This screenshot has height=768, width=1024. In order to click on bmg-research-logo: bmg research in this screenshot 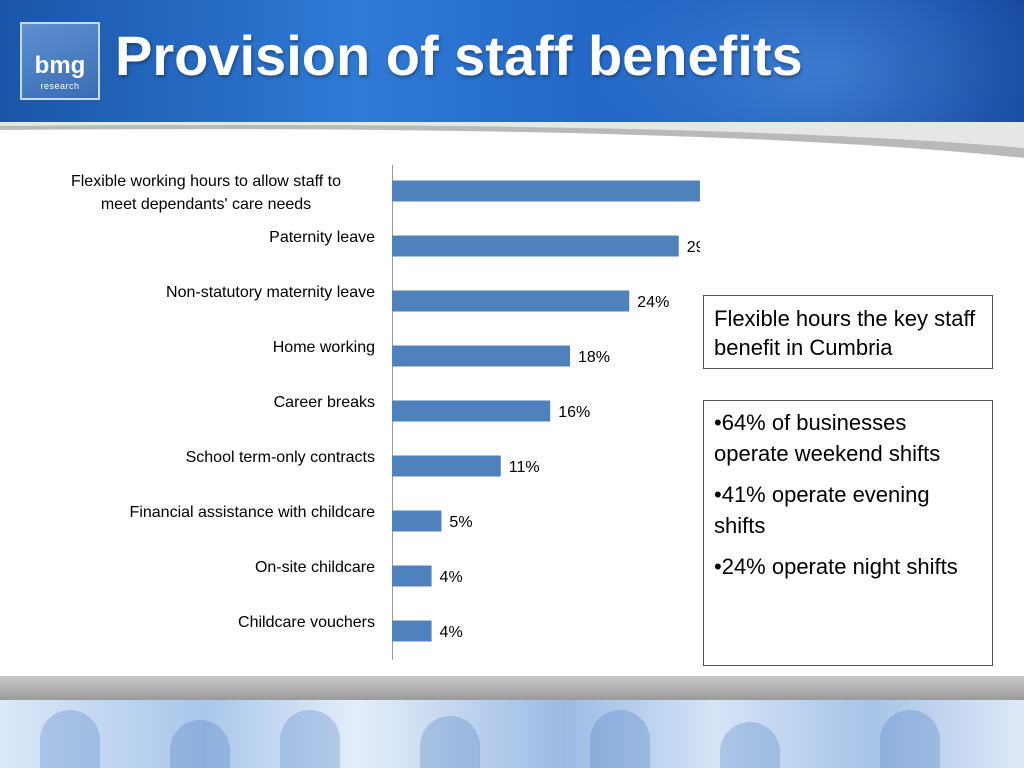, I will do `click(60, 61)`.